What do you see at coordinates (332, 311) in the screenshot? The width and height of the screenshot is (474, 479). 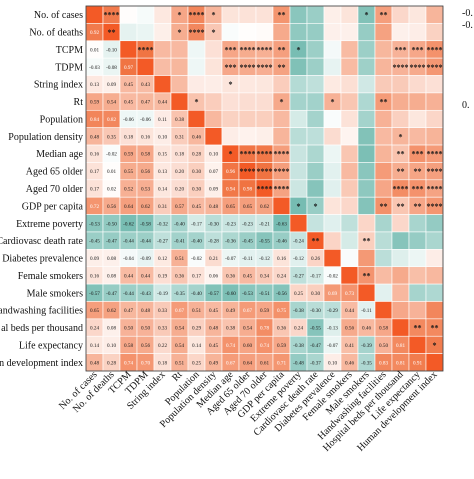 I see `cell-value-label: -0.29` at bounding box center [332, 311].